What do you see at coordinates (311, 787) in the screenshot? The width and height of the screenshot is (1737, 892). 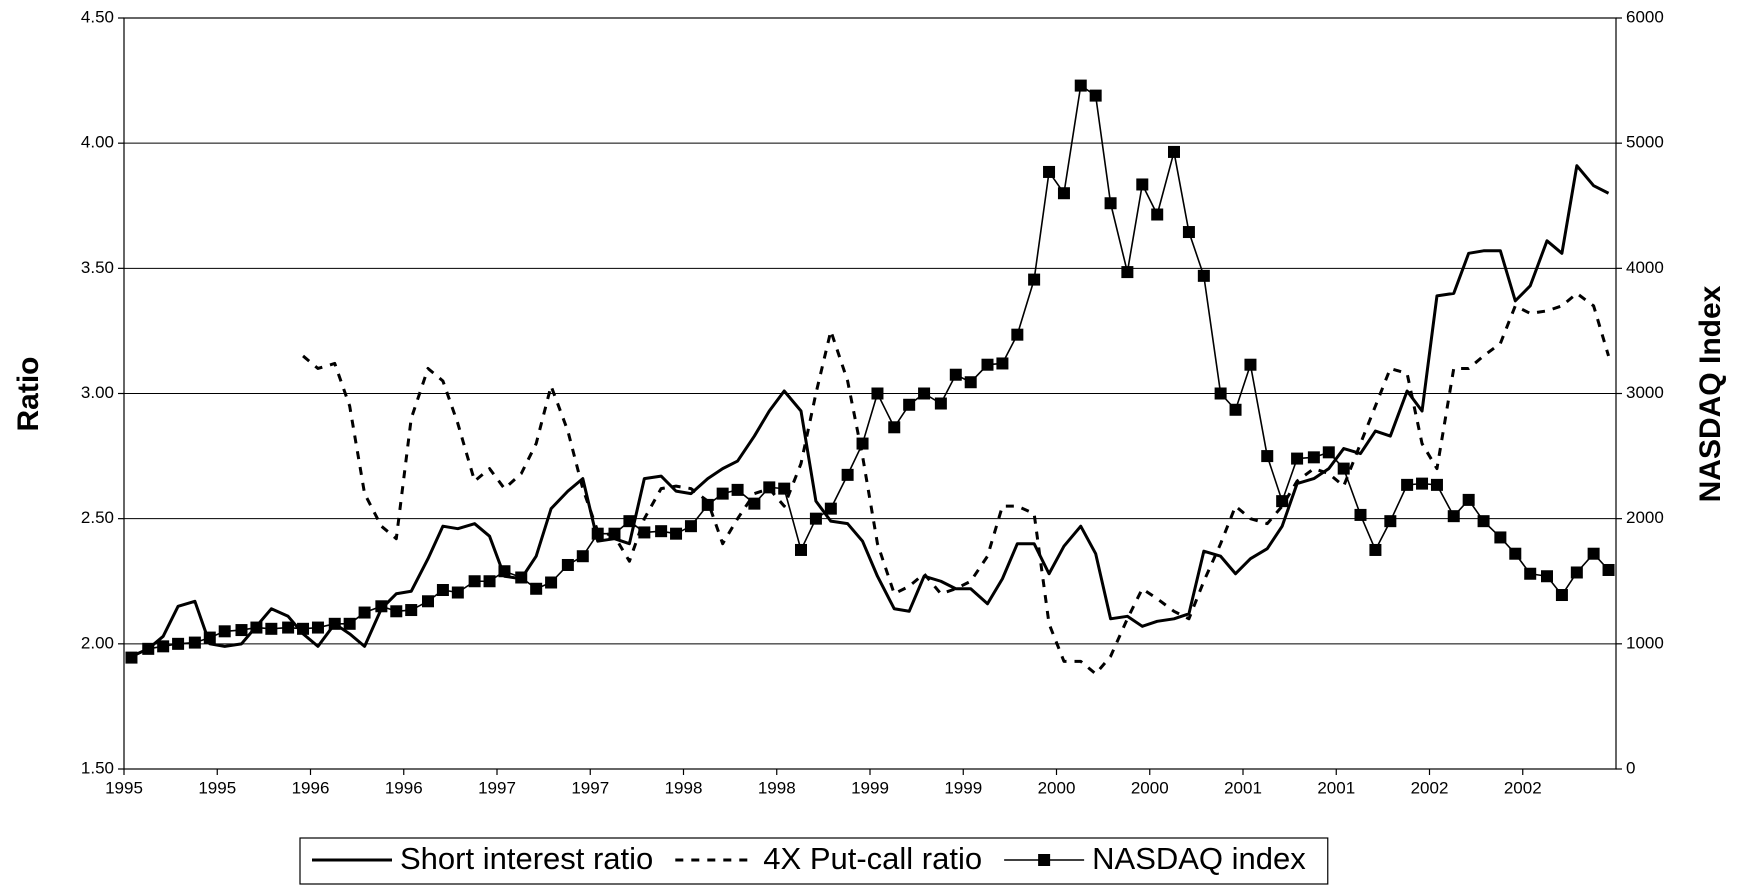 I see `x-tick-label: 1996` at bounding box center [311, 787].